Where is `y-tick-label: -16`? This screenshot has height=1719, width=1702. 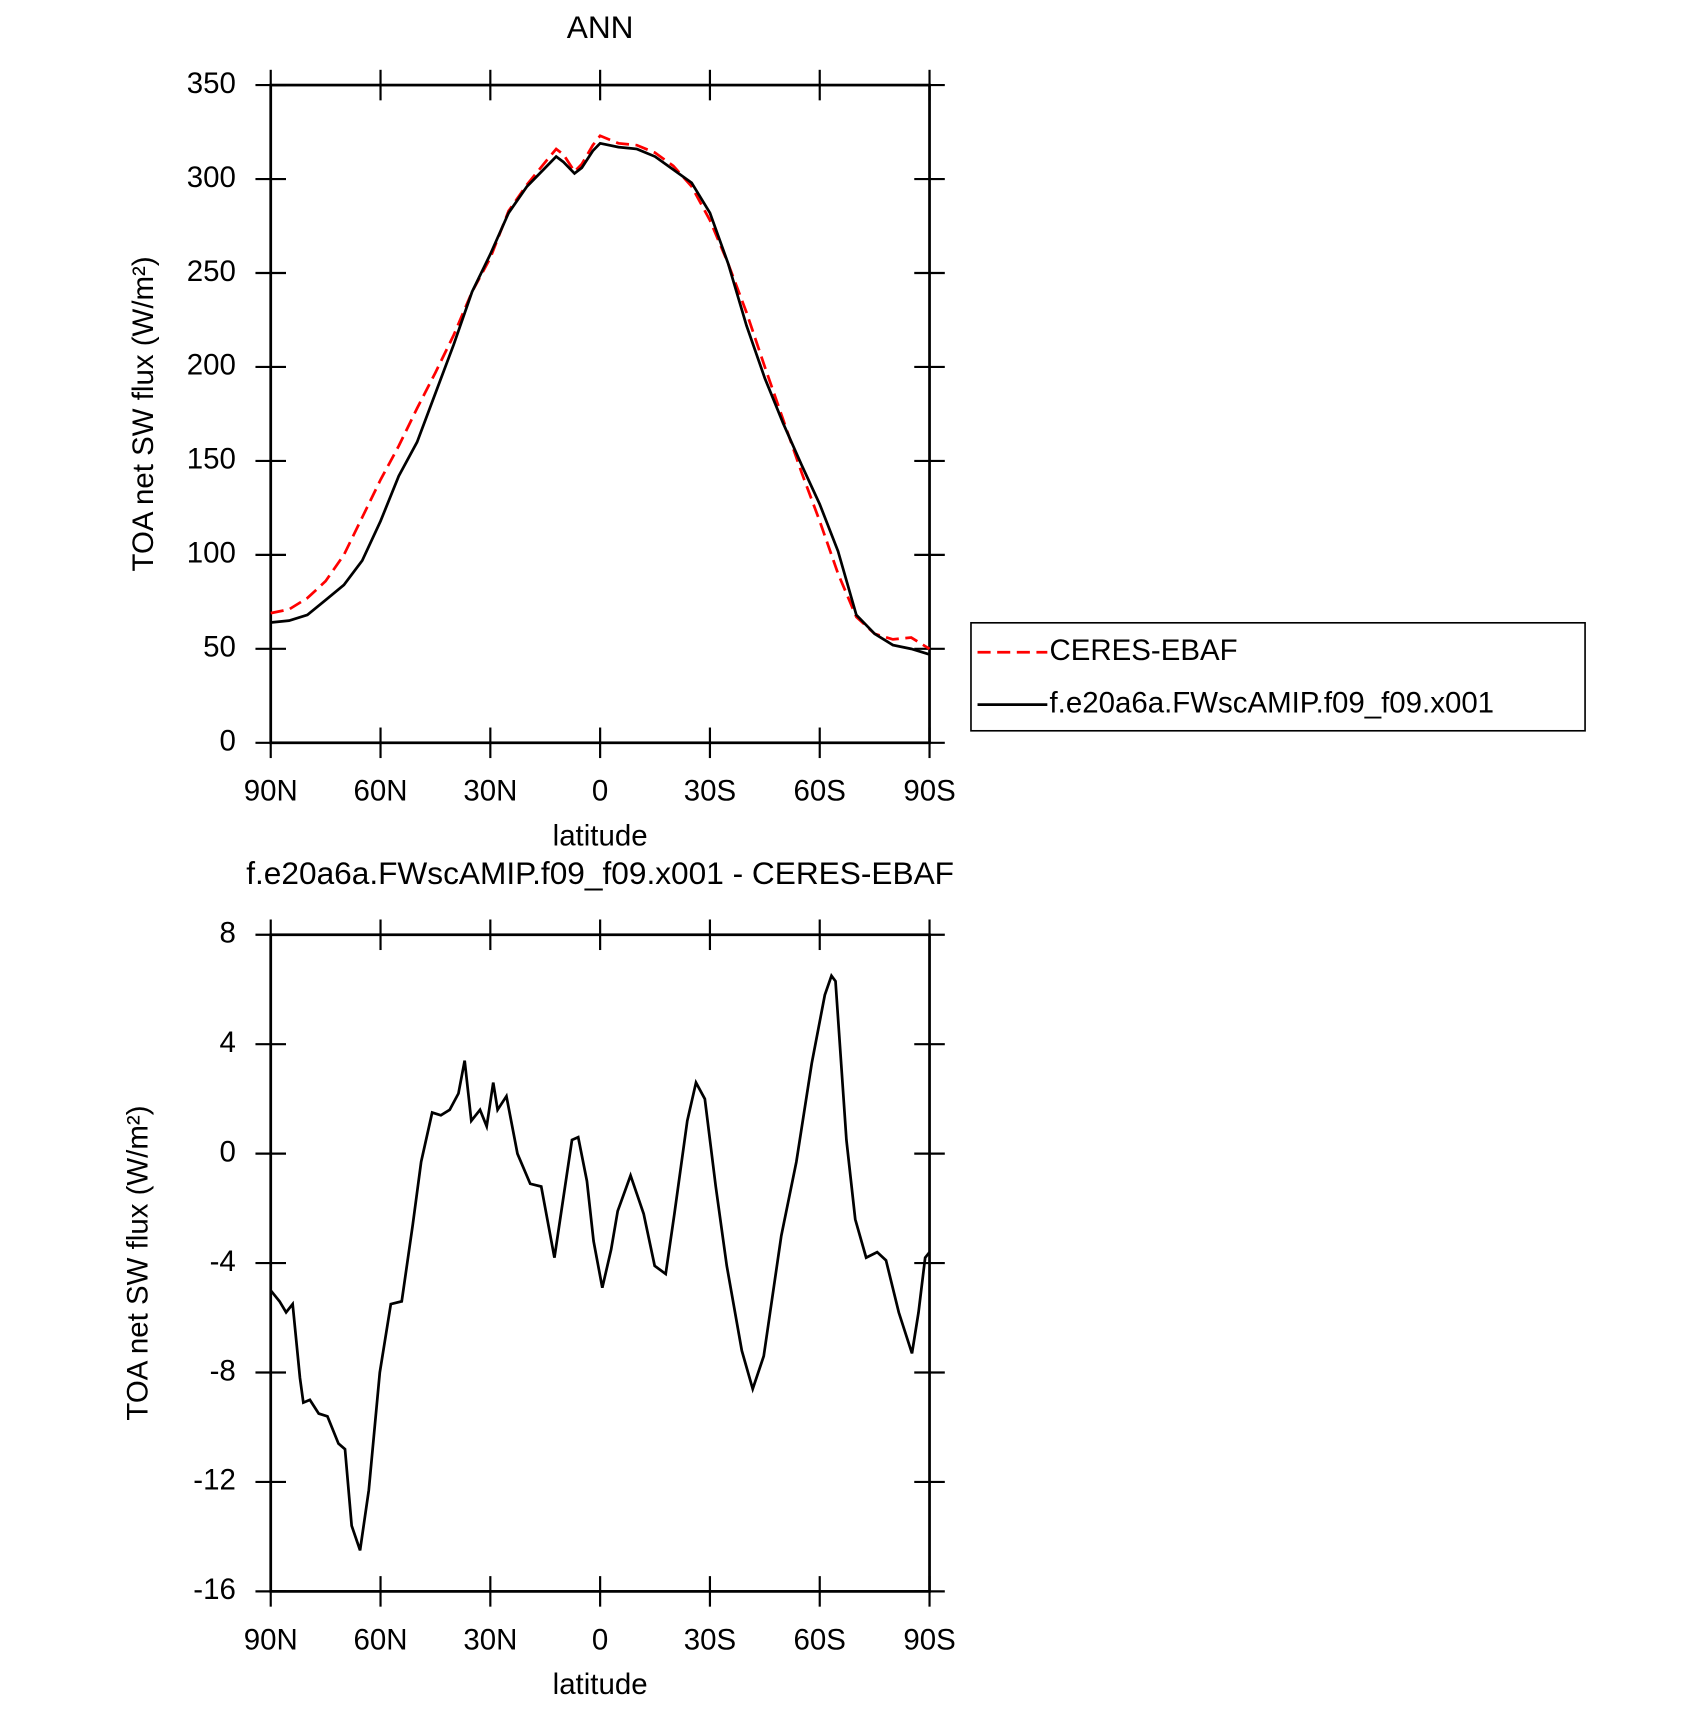 y-tick-label: -16 is located at coordinates (214, 1589).